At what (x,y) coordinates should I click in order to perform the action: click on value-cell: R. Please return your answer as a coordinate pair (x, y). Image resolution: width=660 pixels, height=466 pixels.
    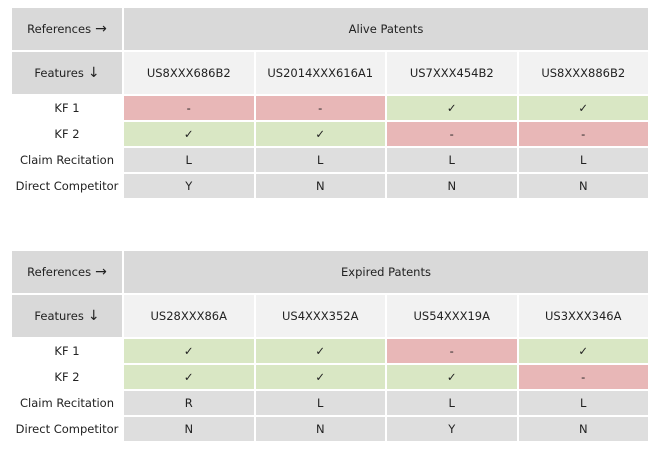
    Looking at the image, I should click on (189, 403).